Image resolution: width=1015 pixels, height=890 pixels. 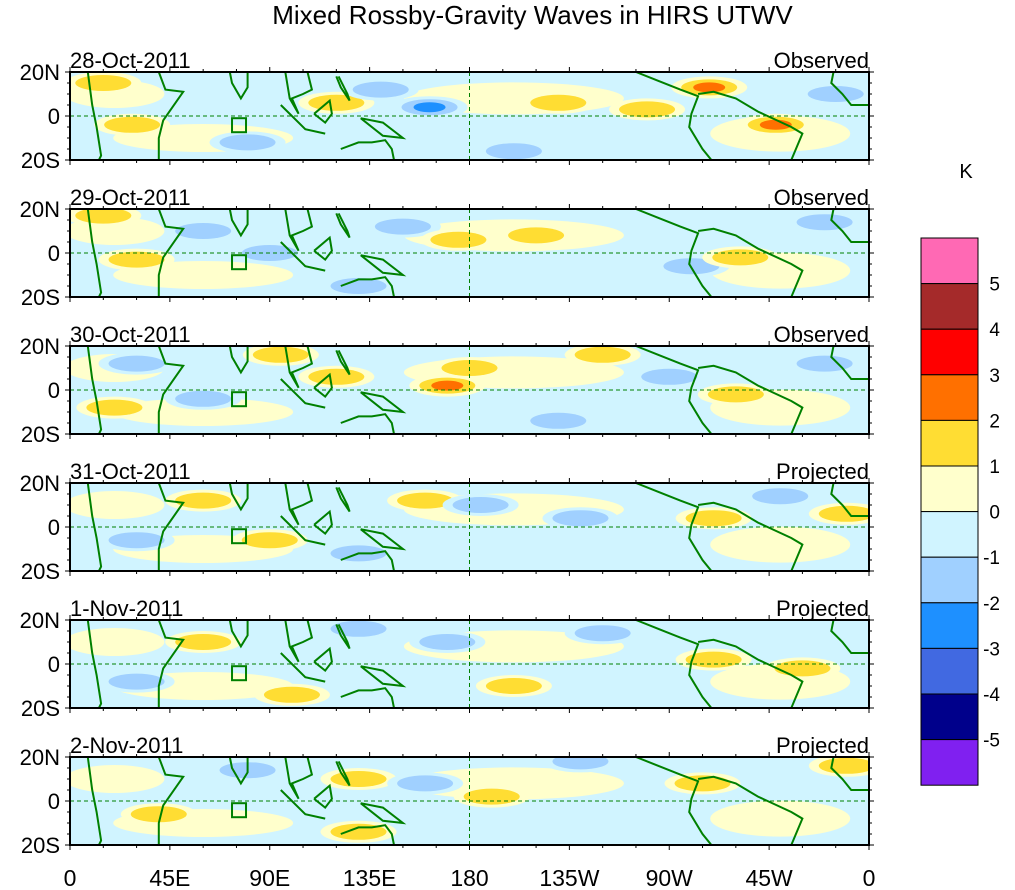 What do you see at coordinates (130, 334) in the screenshot?
I see `panel-date: 30-Oct-2011` at bounding box center [130, 334].